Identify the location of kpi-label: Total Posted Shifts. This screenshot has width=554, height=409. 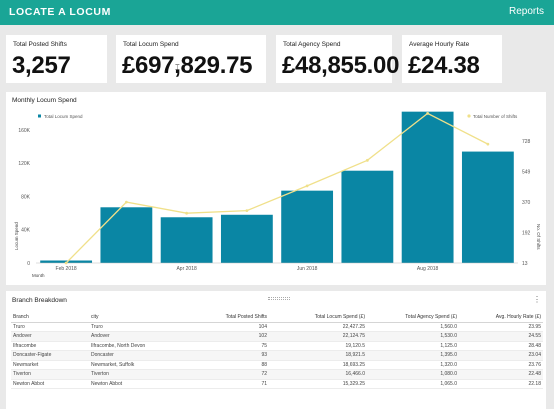
(40, 44).